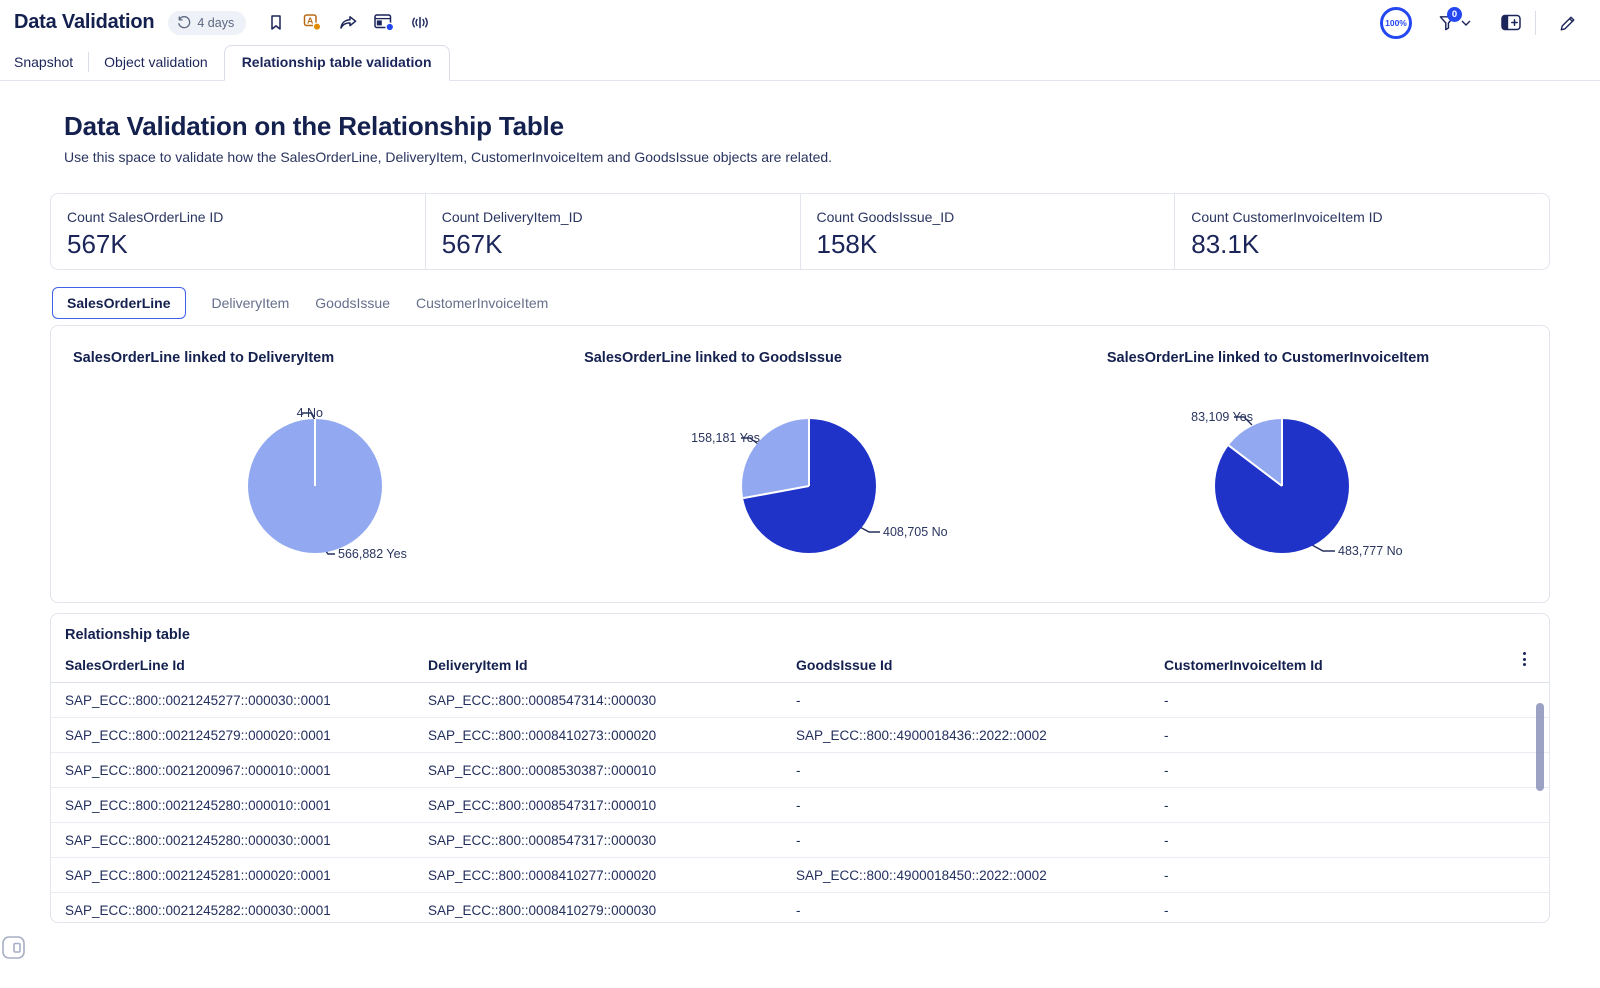  What do you see at coordinates (216, 22) in the screenshot?
I see `refresh-interval-label: 4 days` at bounding box center [216, 22].